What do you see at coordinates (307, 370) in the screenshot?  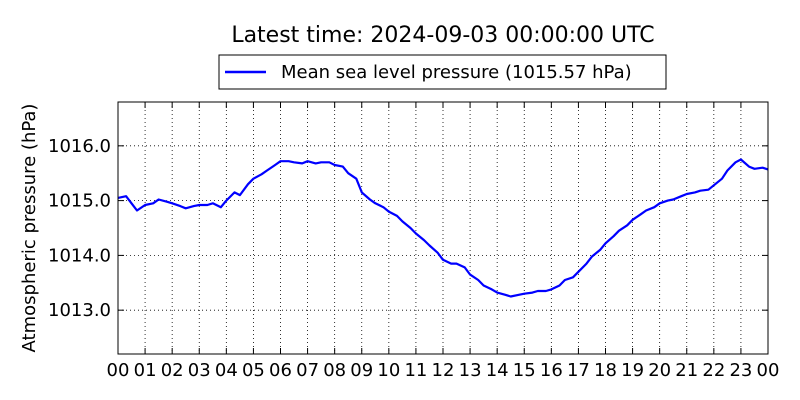 I see `x-tick-label: 07` at bounding box center [307, 370].